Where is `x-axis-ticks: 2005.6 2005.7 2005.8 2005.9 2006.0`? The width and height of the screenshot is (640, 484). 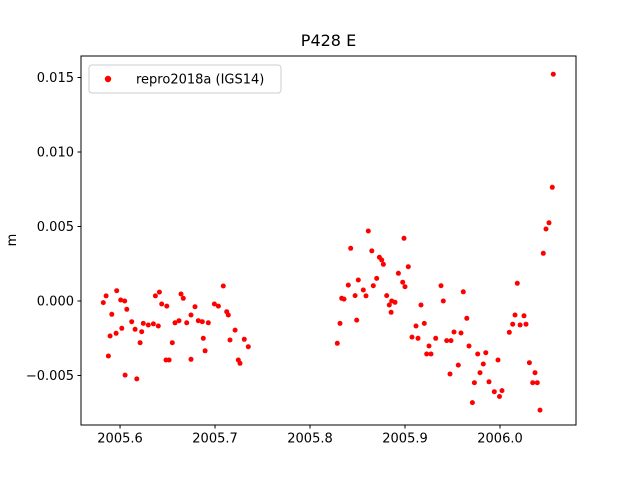 x-axis-ticks: 2005.6 2005.7 2005.8 2005.9 2006.0 is located at coordinates (310, 436).